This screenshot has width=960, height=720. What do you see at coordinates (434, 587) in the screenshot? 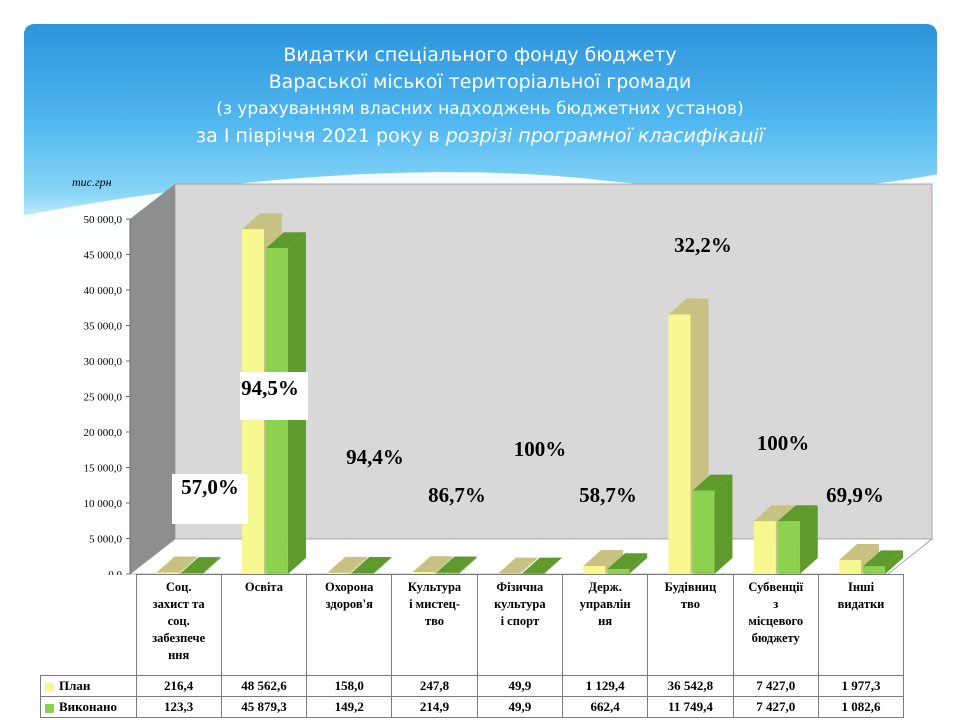
I see `category-header-line: Культура` at bounding box center [434, 587].